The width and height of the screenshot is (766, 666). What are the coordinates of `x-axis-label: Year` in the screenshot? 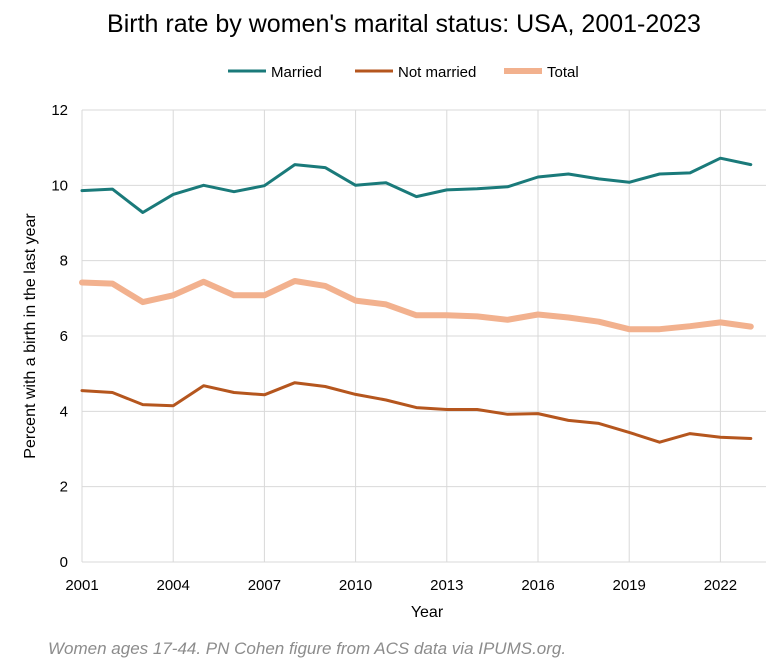 It's located at (427, 612).